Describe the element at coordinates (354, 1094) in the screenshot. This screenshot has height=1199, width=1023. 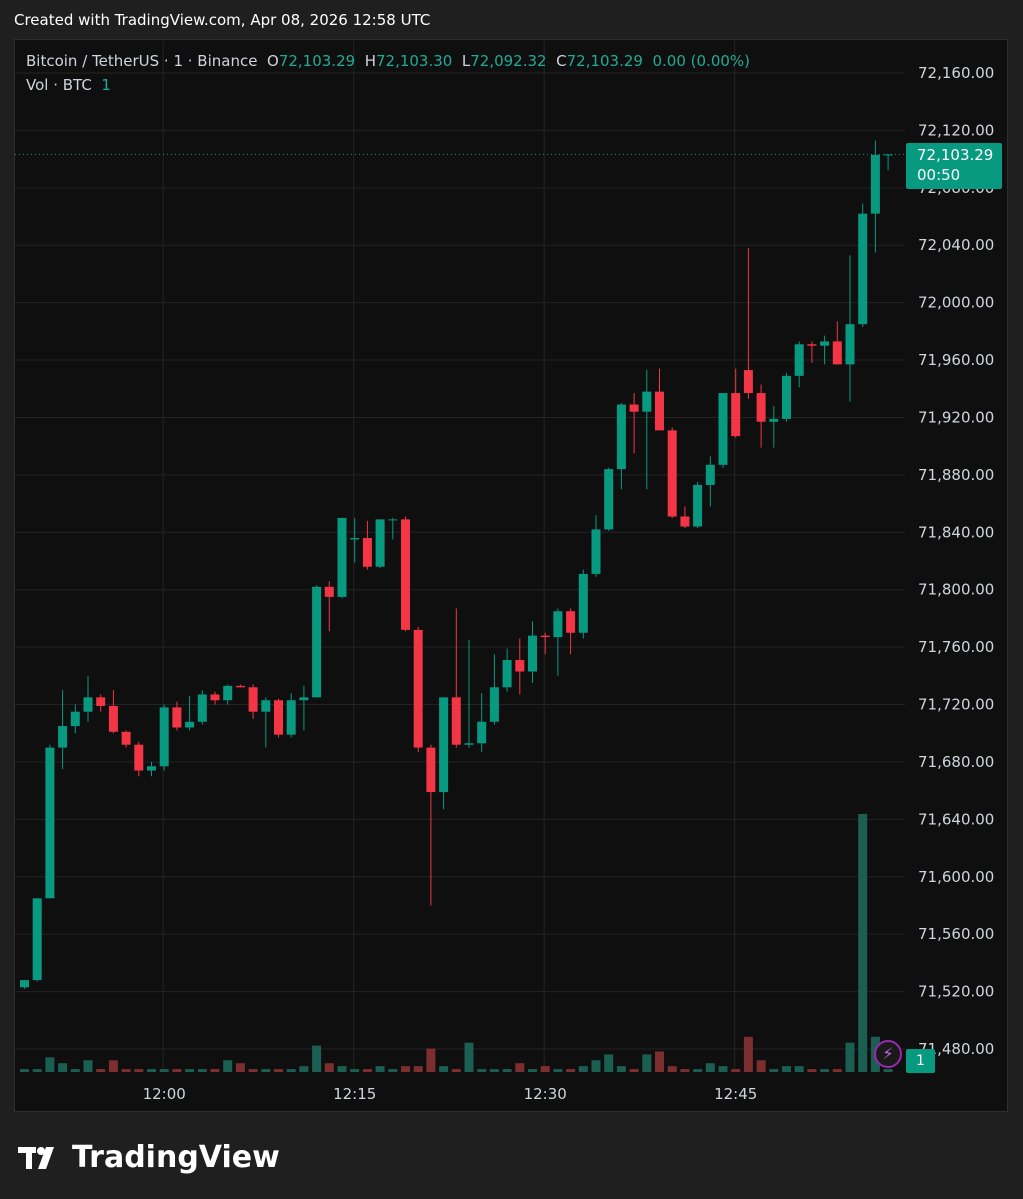
I see `time-tick-label: 12:15` at that location.